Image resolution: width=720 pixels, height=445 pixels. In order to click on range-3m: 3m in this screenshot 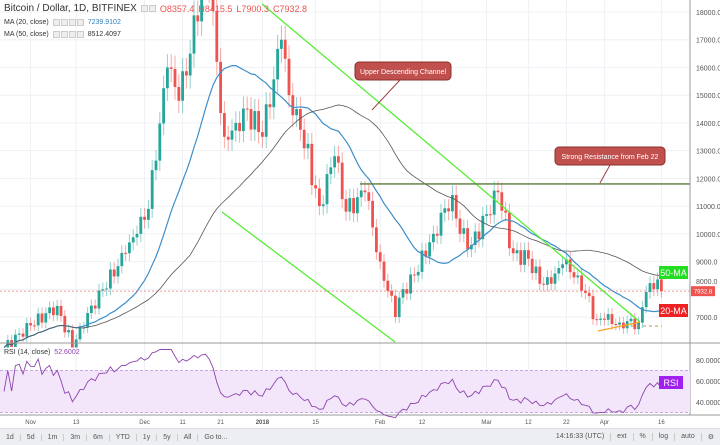, I will do `click(76, 437)`.